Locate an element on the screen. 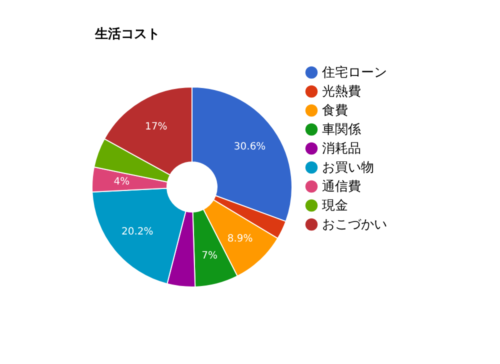 The height and width of the screenshot is (364, 500). legend-label: 車関係 is located at coordinates (341, 130).